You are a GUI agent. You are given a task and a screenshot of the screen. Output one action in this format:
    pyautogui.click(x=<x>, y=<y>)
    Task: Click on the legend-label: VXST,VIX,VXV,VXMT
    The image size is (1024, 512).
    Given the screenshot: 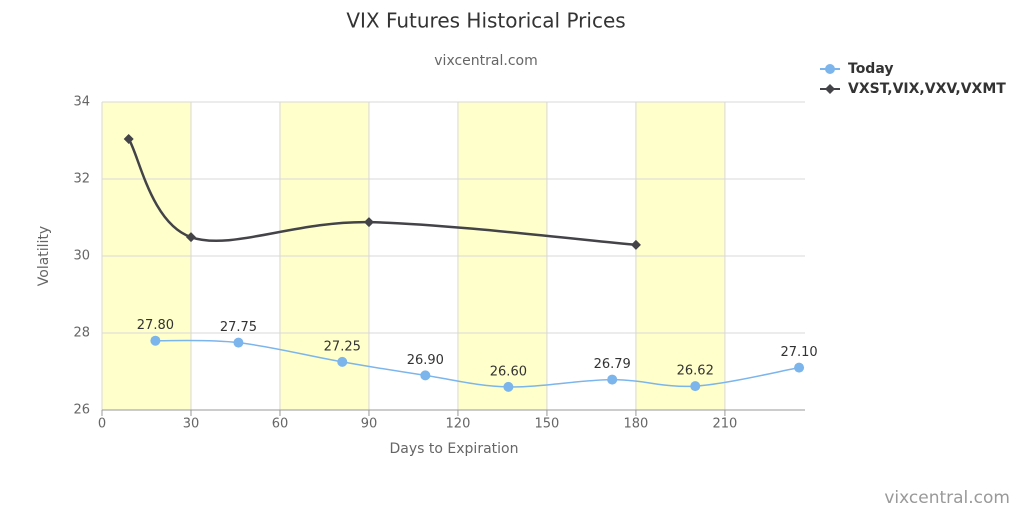 What is the action you would take?
    pyautogui.click(x=927, y=89)
    